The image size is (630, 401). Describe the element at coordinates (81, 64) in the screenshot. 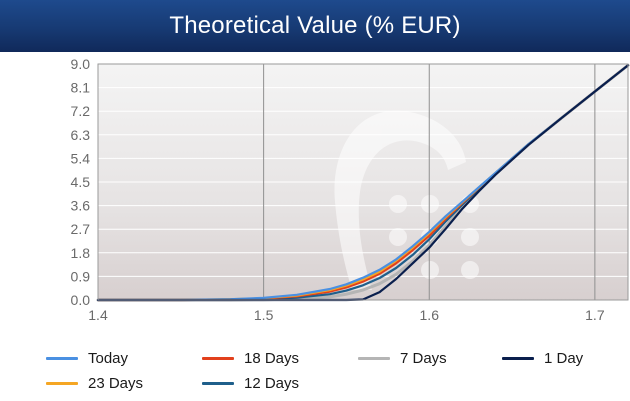

I see `y-tick-label: 9.0` at that location.